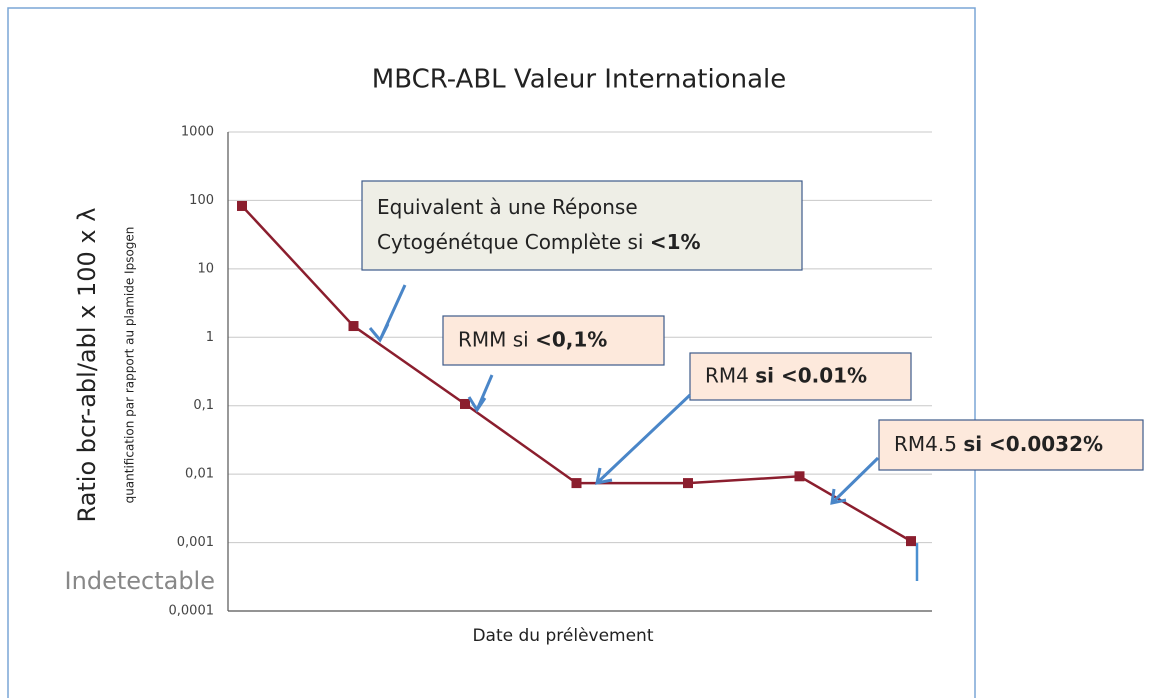 Image resolution: width=1161 pixels, height=698 pixels. What do you see at coordinates (197, 132) in the screenshot?
I see `y-tick-label: 1000` at bounding box center [197, 132].